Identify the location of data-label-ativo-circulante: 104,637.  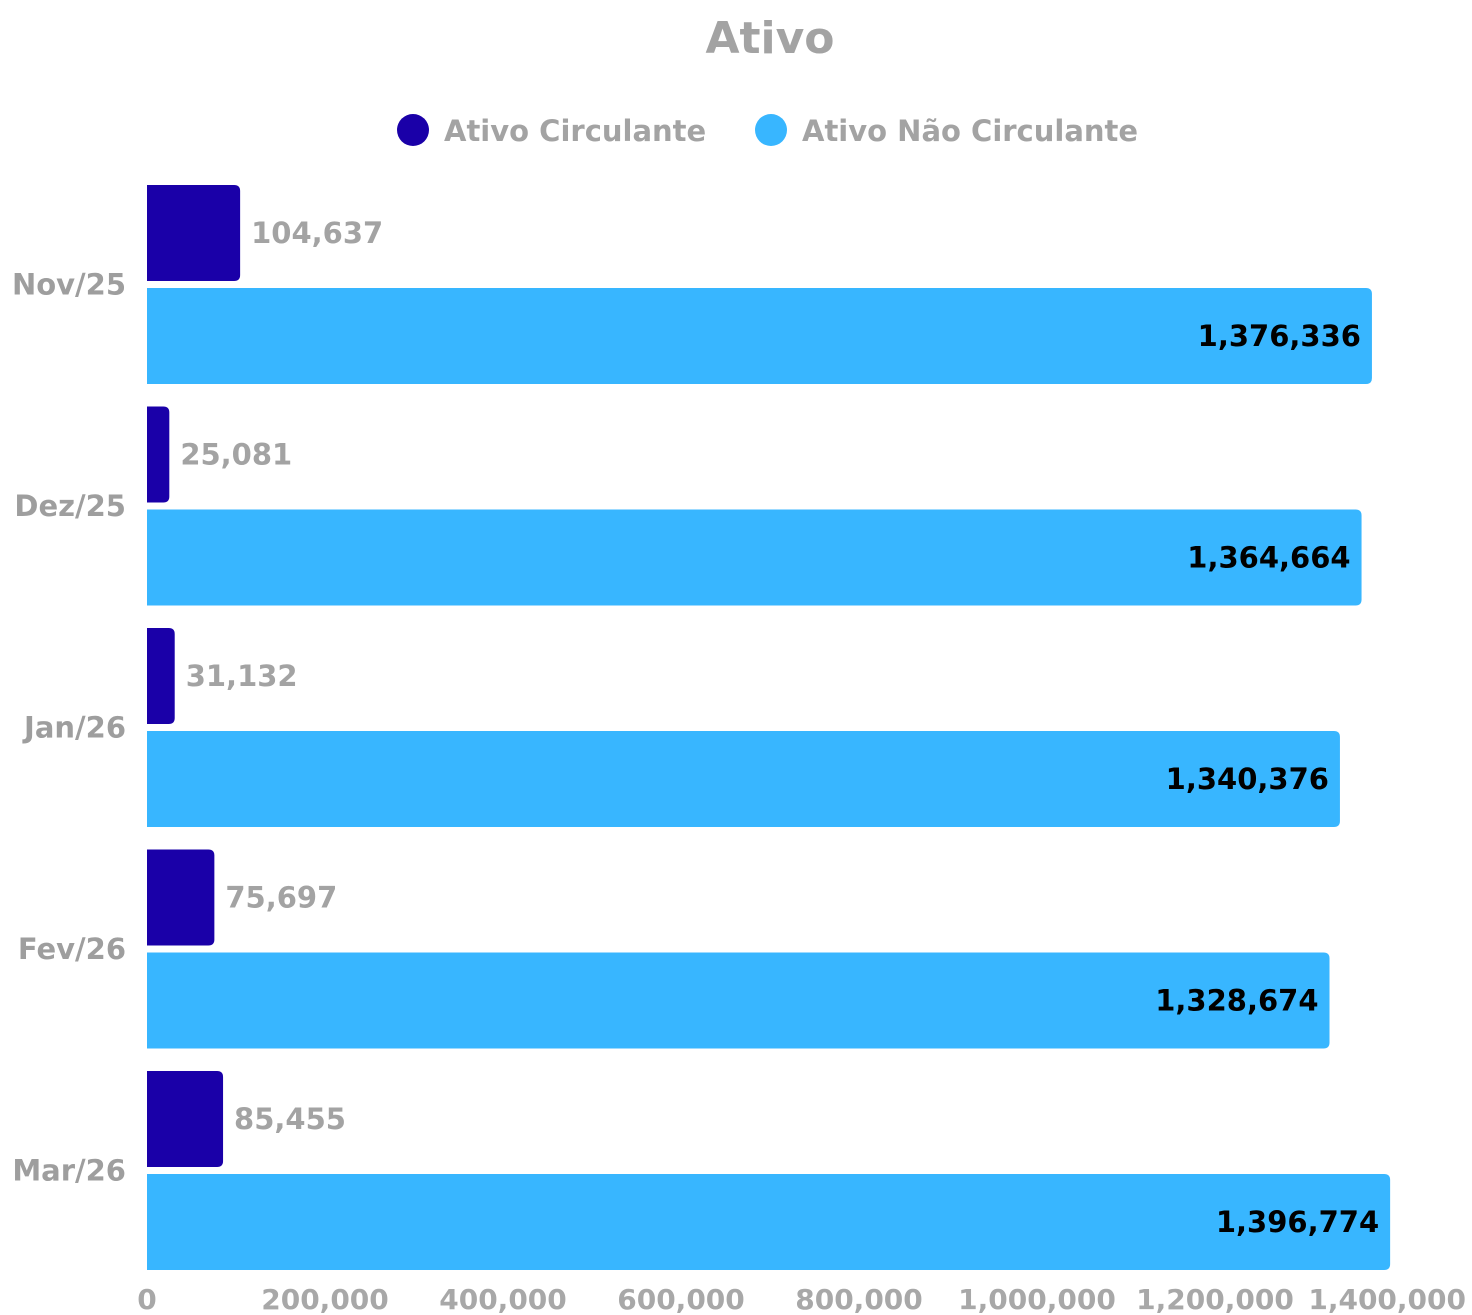
(317, 233).